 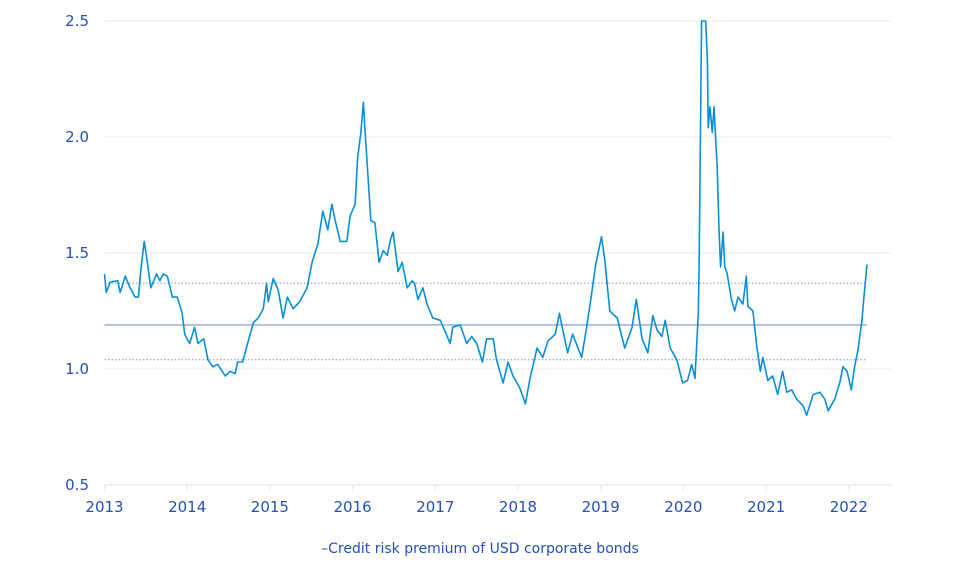 What do you see at coordinates (435, 507) in the screenshot?
I see `x-tick-label: 2017` at bounding box center [435, 507].